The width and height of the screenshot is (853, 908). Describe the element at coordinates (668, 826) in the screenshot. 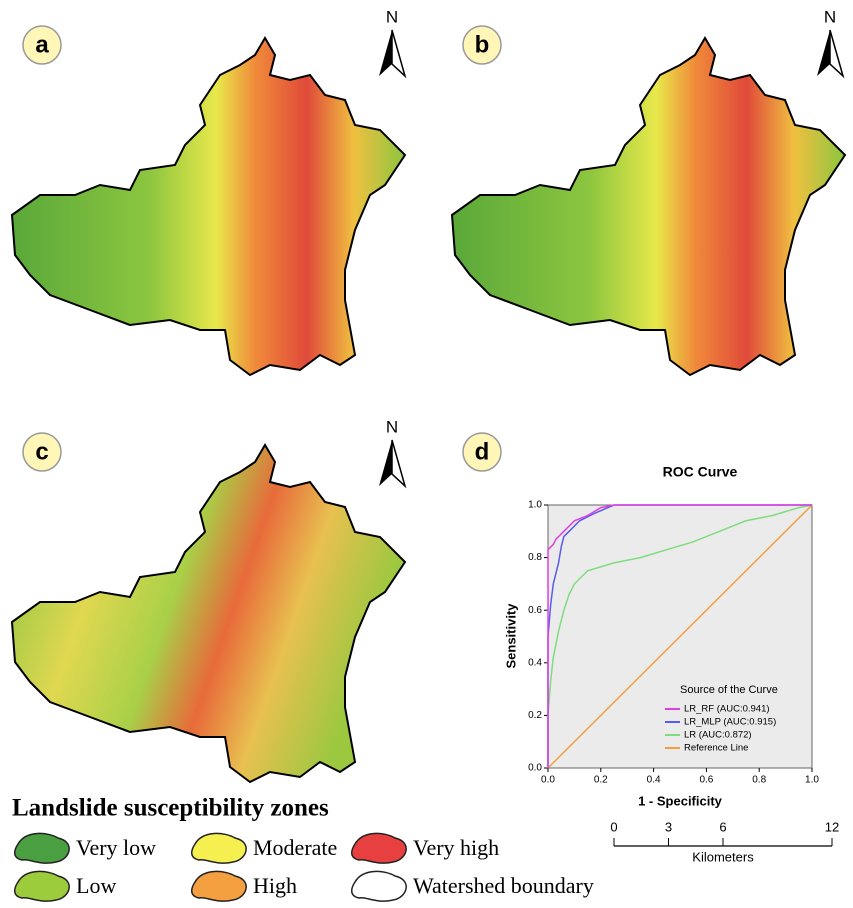

I see `scale-tick-label: 3` at that location.